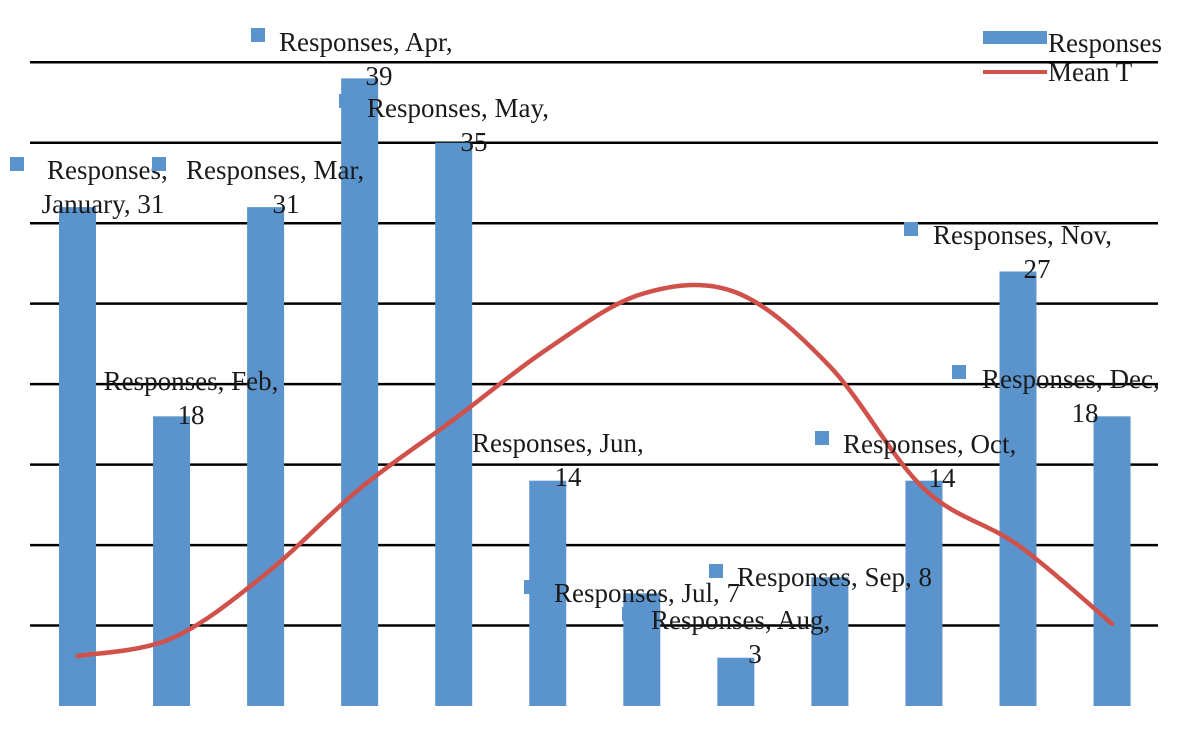 This screenshot has width=1193, height=738. What do you see at coordinates (275, 187) in the screenshot?
I see `data-label-mar: Responses, Mar, 31` at bounding box center [275, 187].